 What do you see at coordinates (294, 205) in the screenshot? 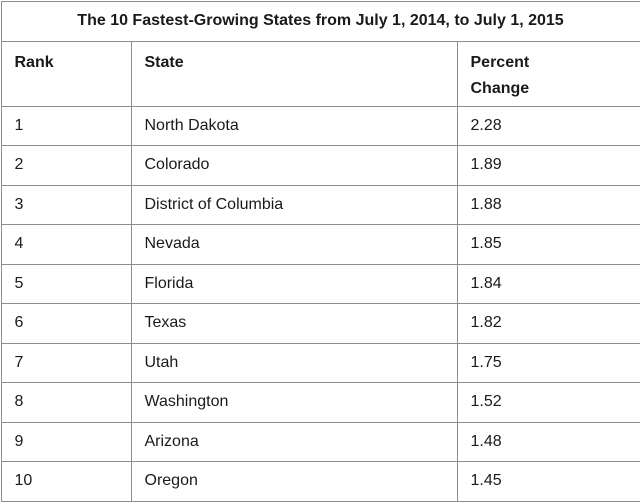
I see `state-cell: District of Columbia` at bounding box center [294, 205].